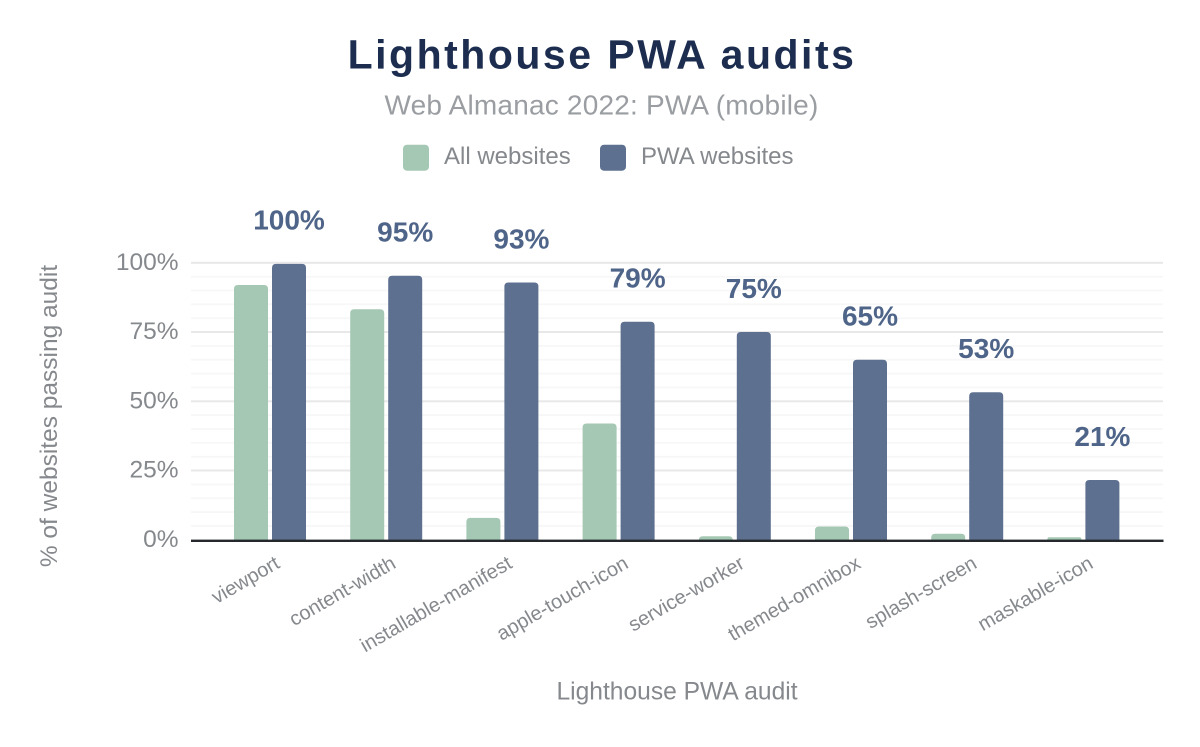 This screenshot has height=747, width=1200. What do you see at coordinates (507, 156) in the screenshot?
I see `svg-text: All websites` at bounding box center [507, 156].